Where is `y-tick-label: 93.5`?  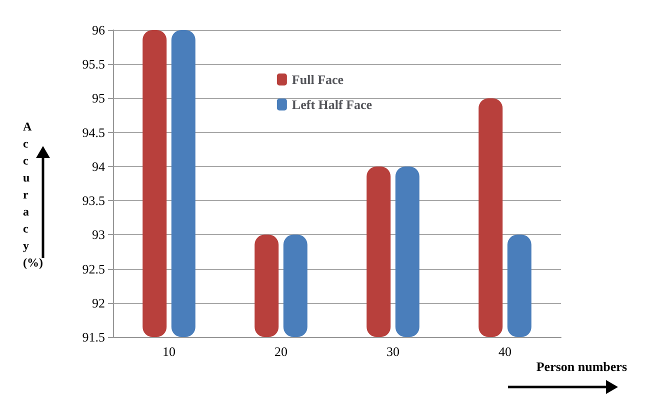 y-tick-label: 93.5 is located at coordinates (93, 200).